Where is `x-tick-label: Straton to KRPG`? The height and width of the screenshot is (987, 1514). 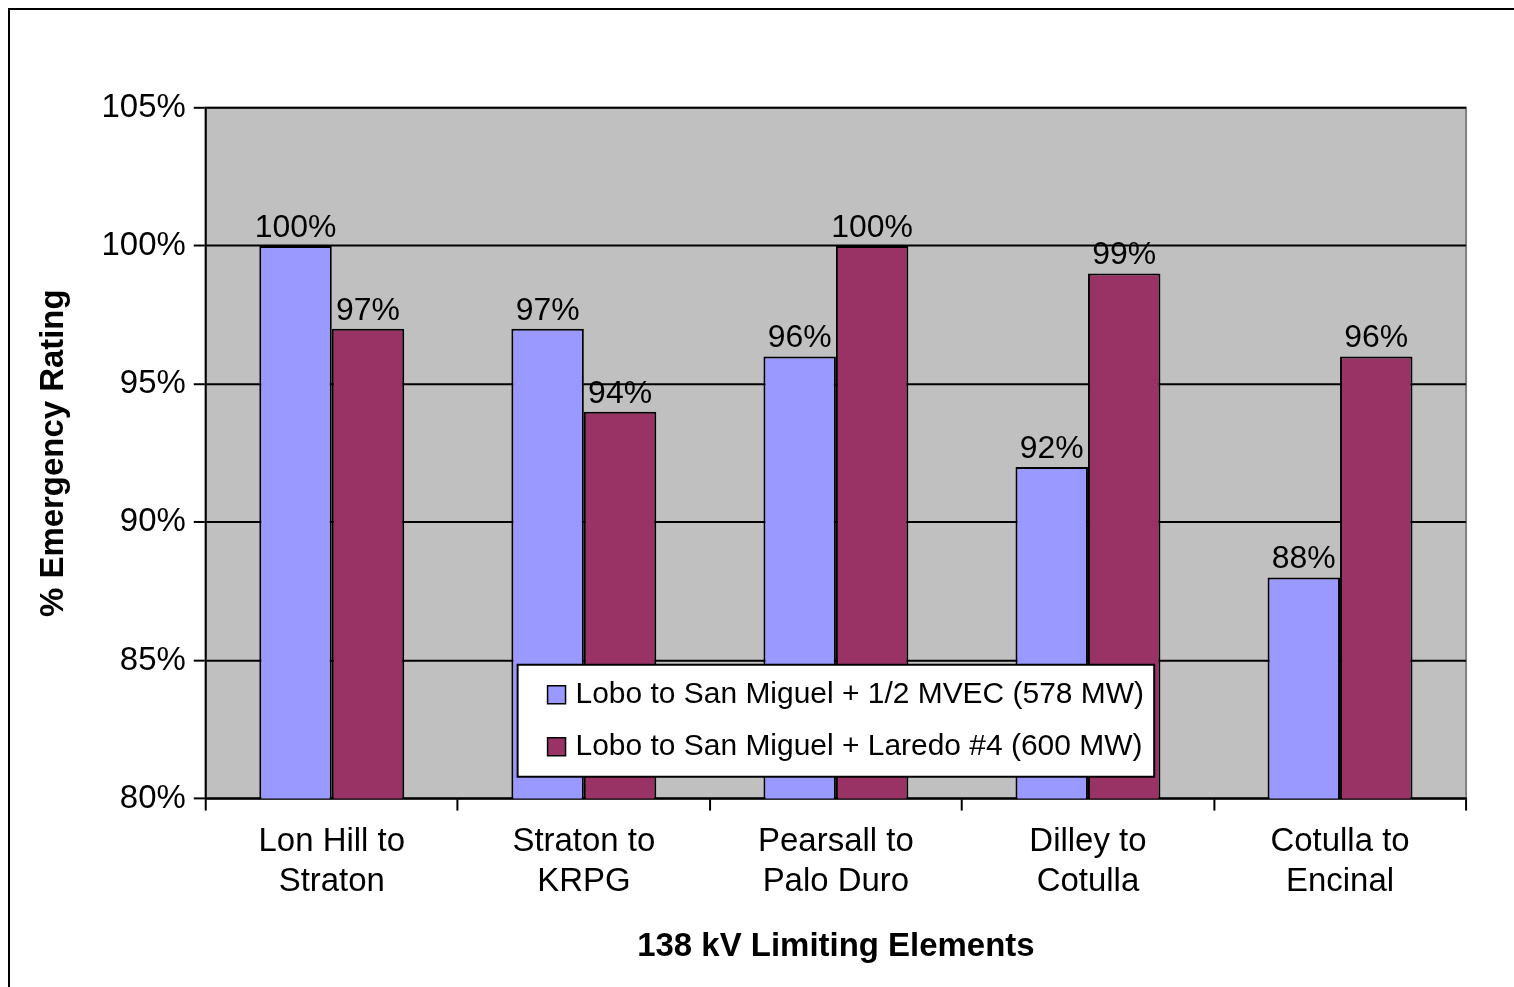 x-tick-label: Straton to KRPG is located at coordinates (584, 859).